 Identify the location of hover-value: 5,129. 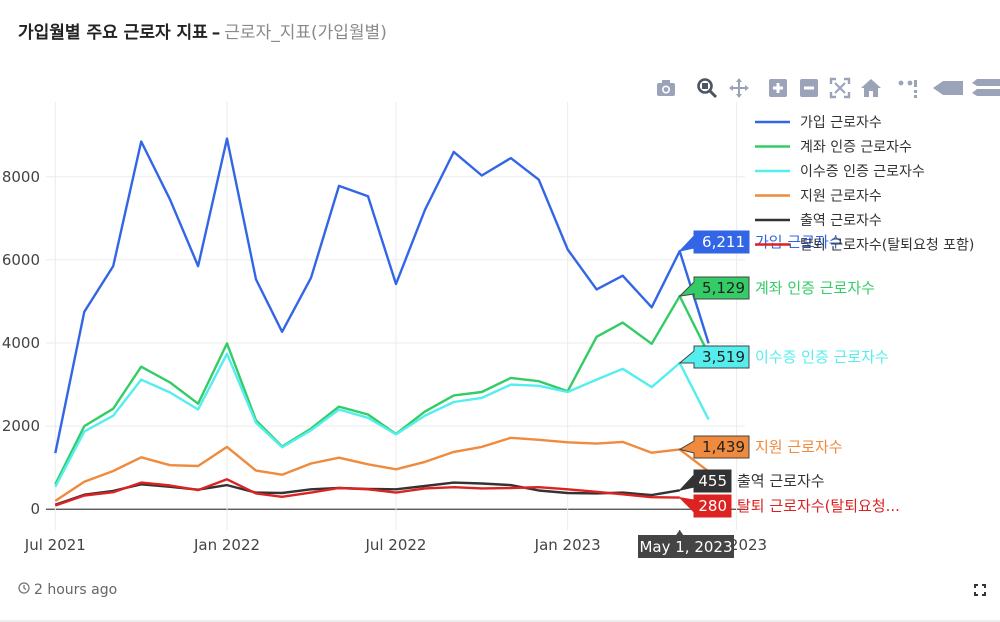
(723, 288).